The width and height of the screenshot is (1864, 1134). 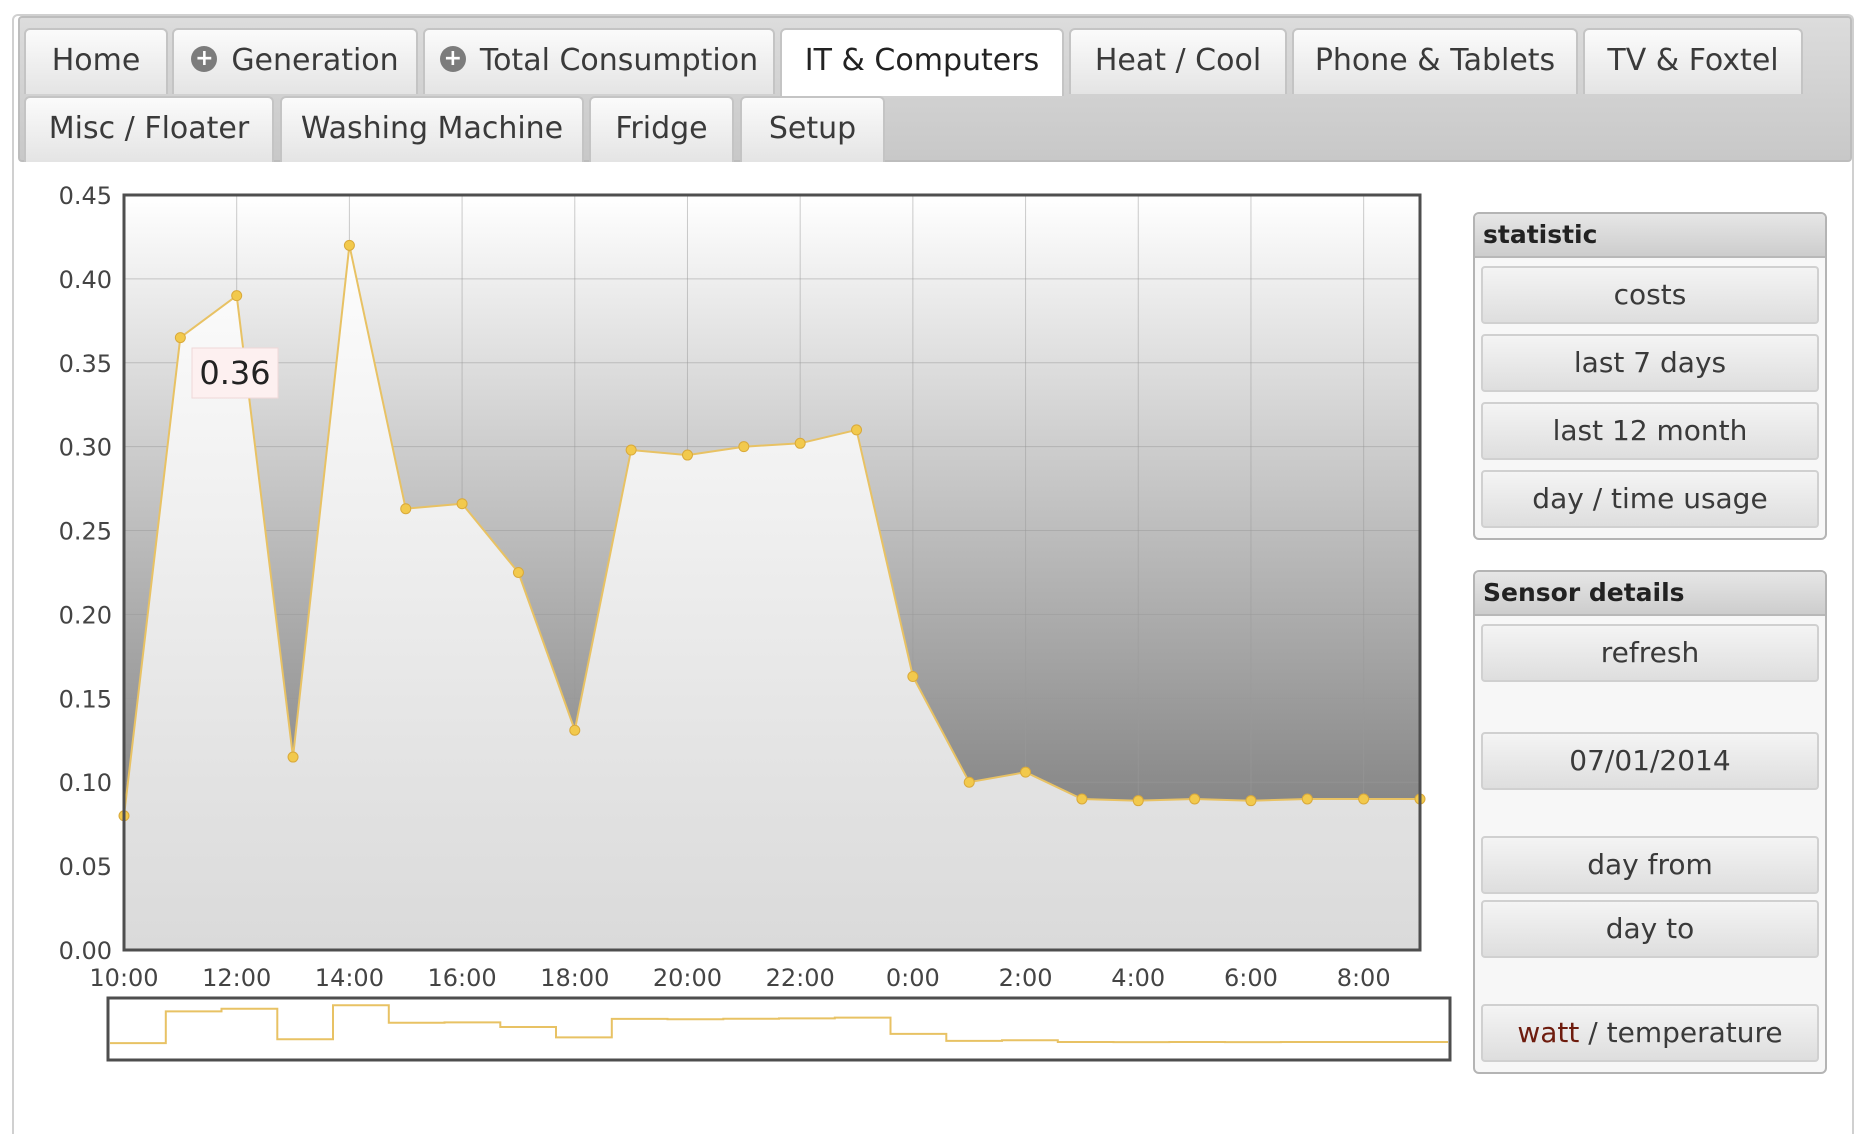 What do you see at coordinates (1548, 1032) in the screenshot?
I see `watt-option: watt` at bounding box center [1548, 1032].